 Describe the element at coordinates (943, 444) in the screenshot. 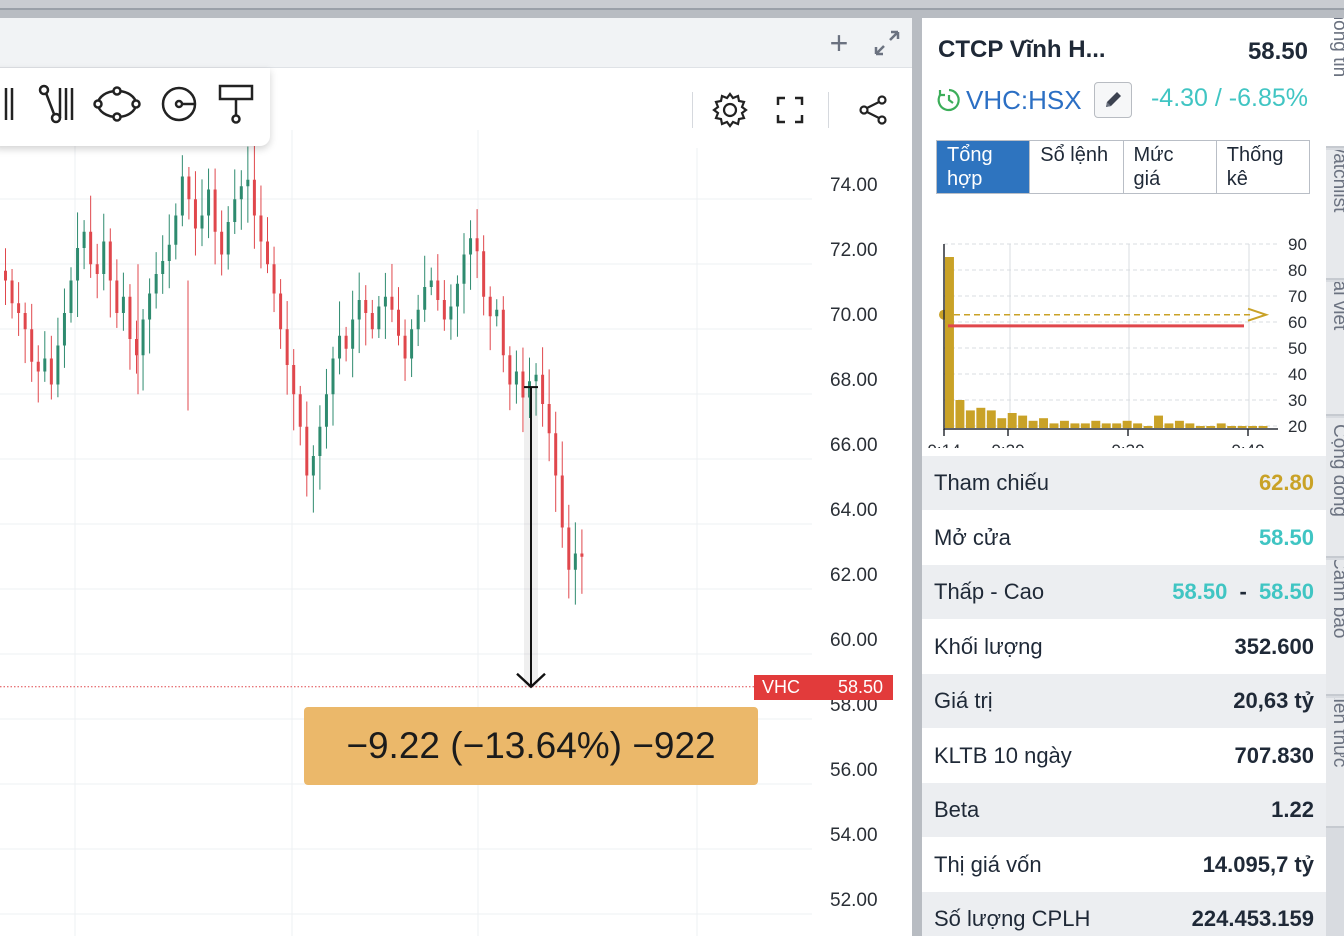

I see `mini-x-tick-label: 9:14` at that location.